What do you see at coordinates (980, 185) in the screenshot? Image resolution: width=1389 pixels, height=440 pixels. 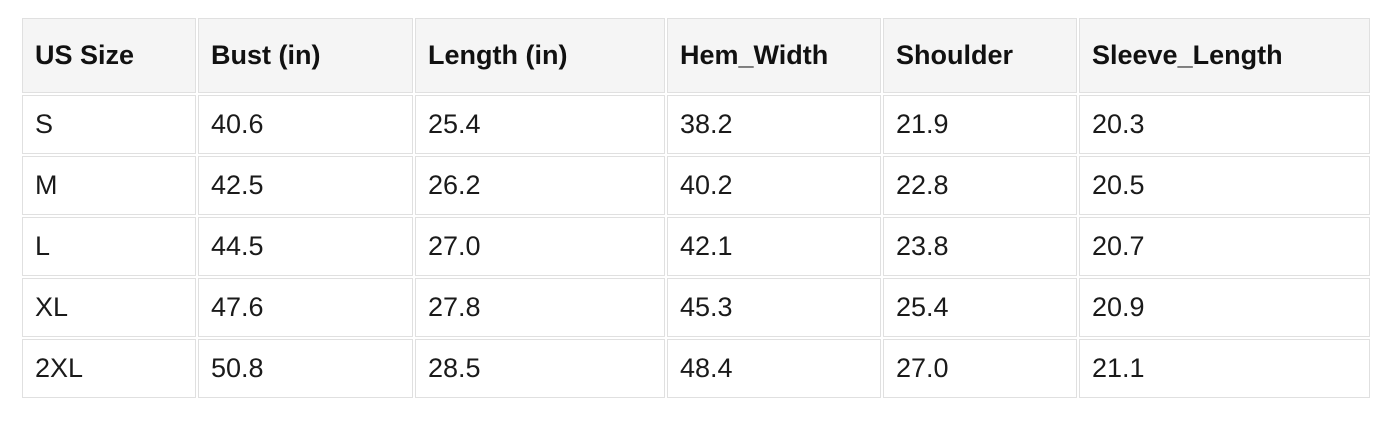 I see `cell-shoulder: 22.8` at bounding box center [980, 185].